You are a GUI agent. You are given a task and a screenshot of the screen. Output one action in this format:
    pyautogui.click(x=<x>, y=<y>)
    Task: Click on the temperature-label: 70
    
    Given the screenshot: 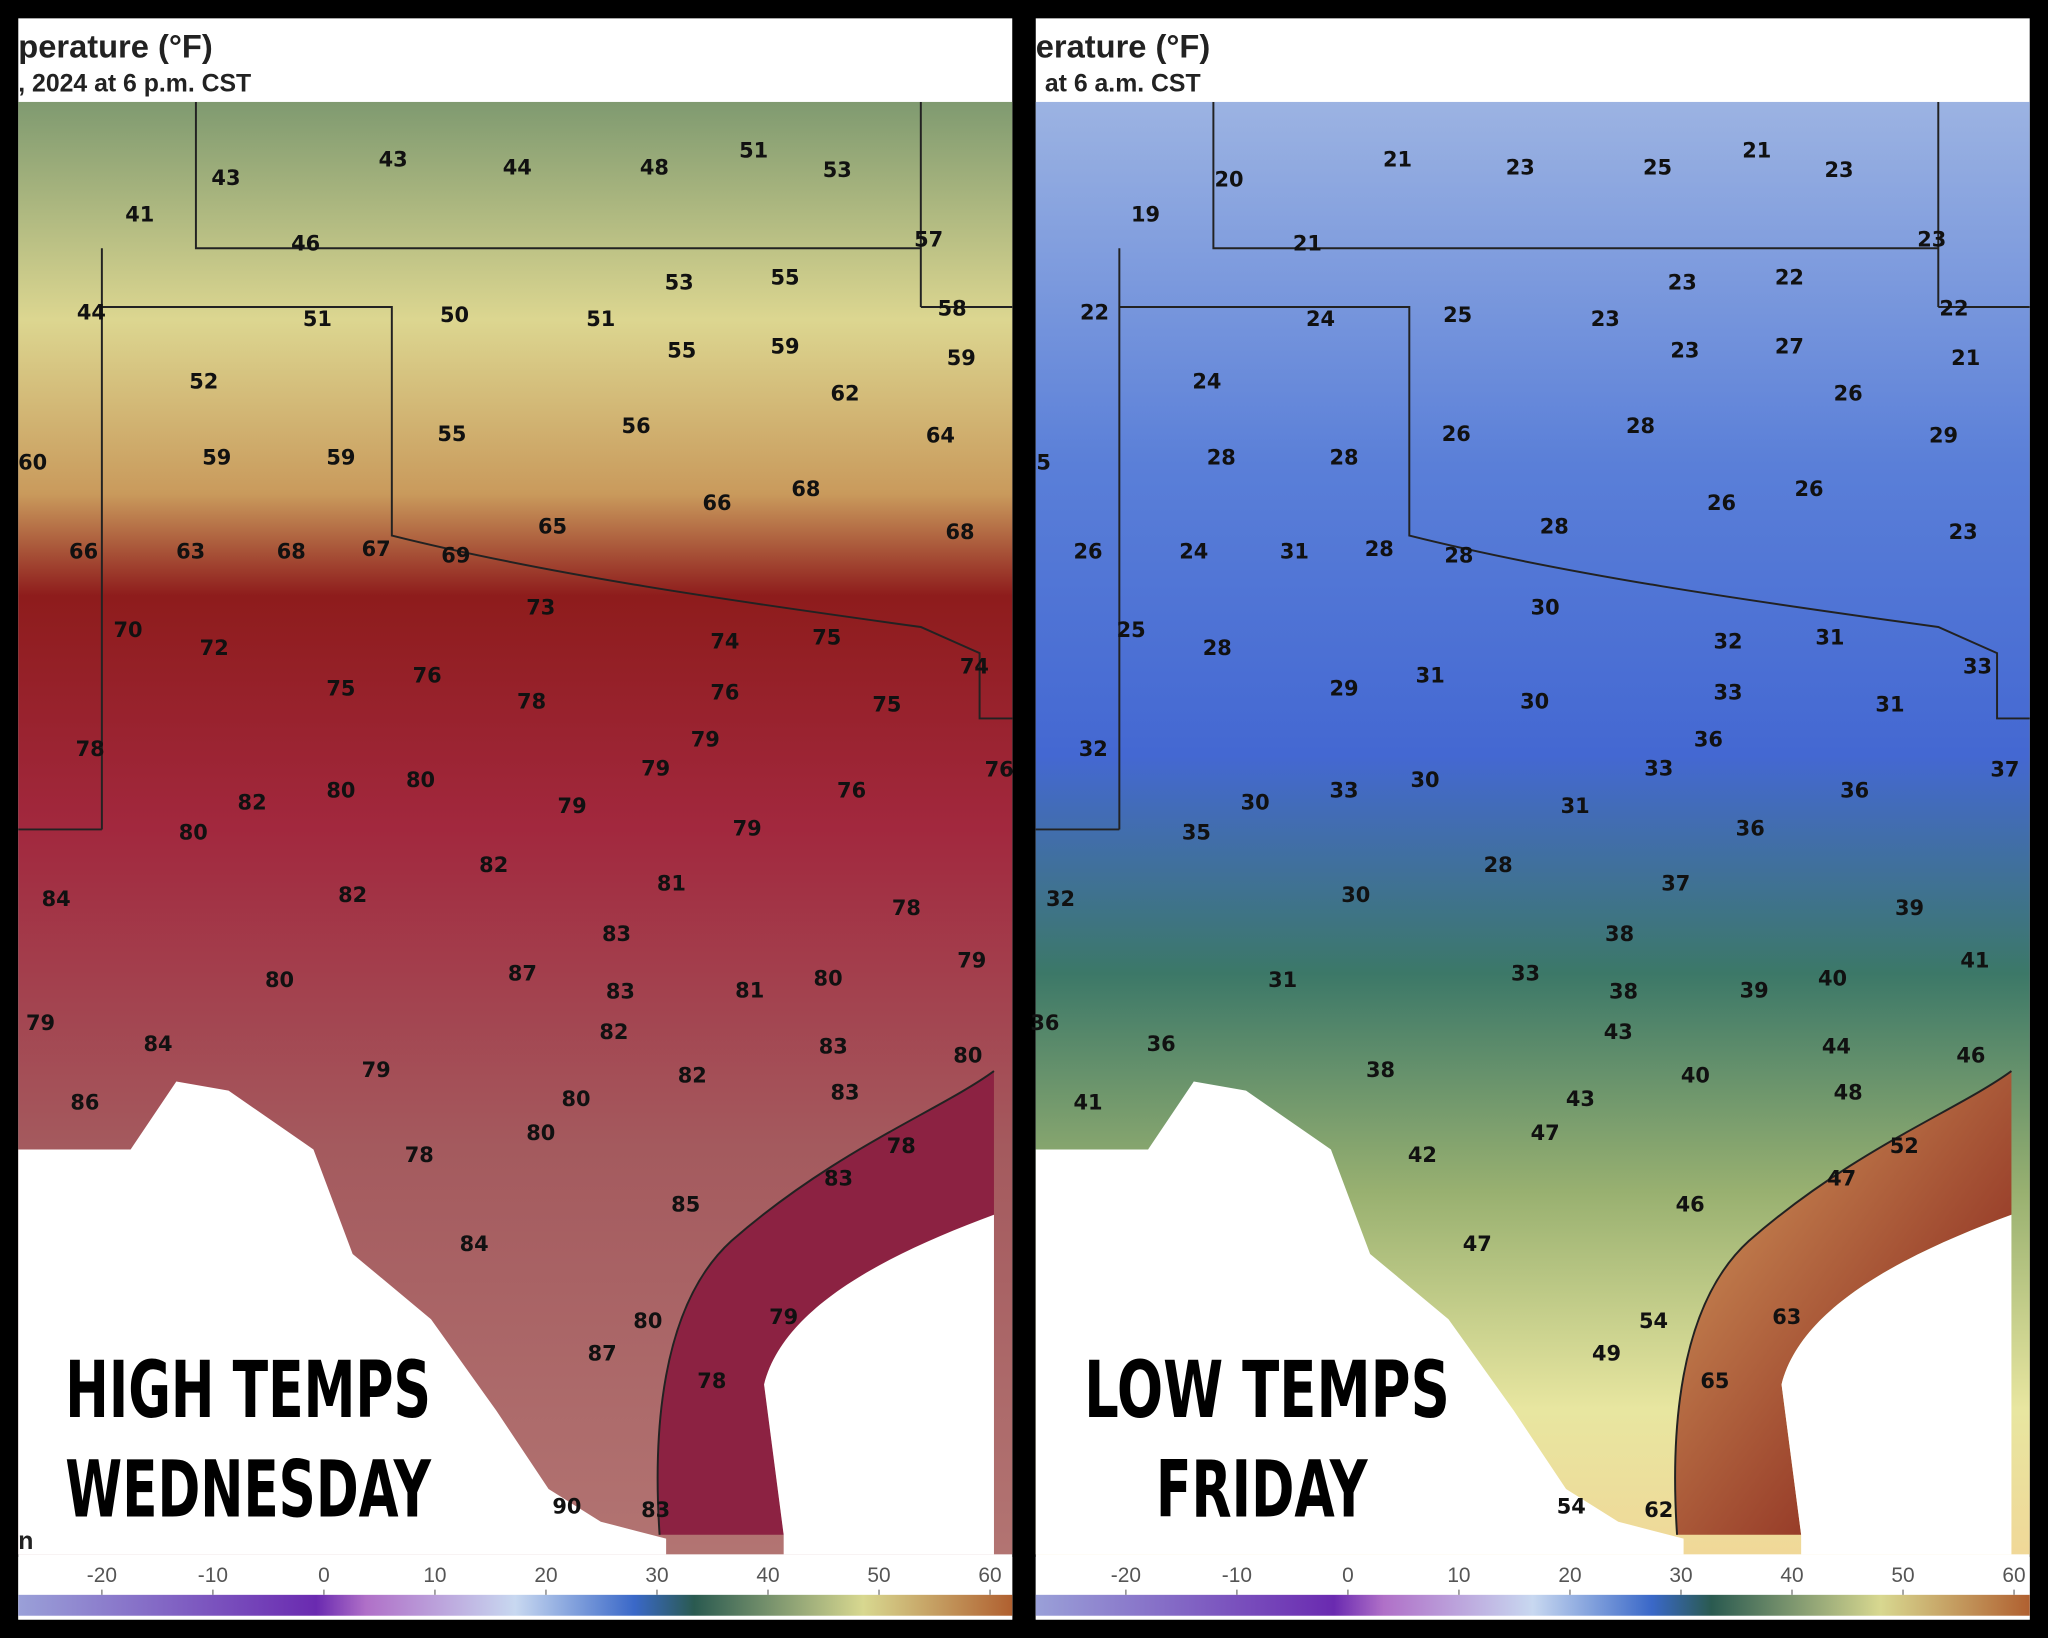 What is the action you would take?
    pyautogui.click(x=127, y=630)
    